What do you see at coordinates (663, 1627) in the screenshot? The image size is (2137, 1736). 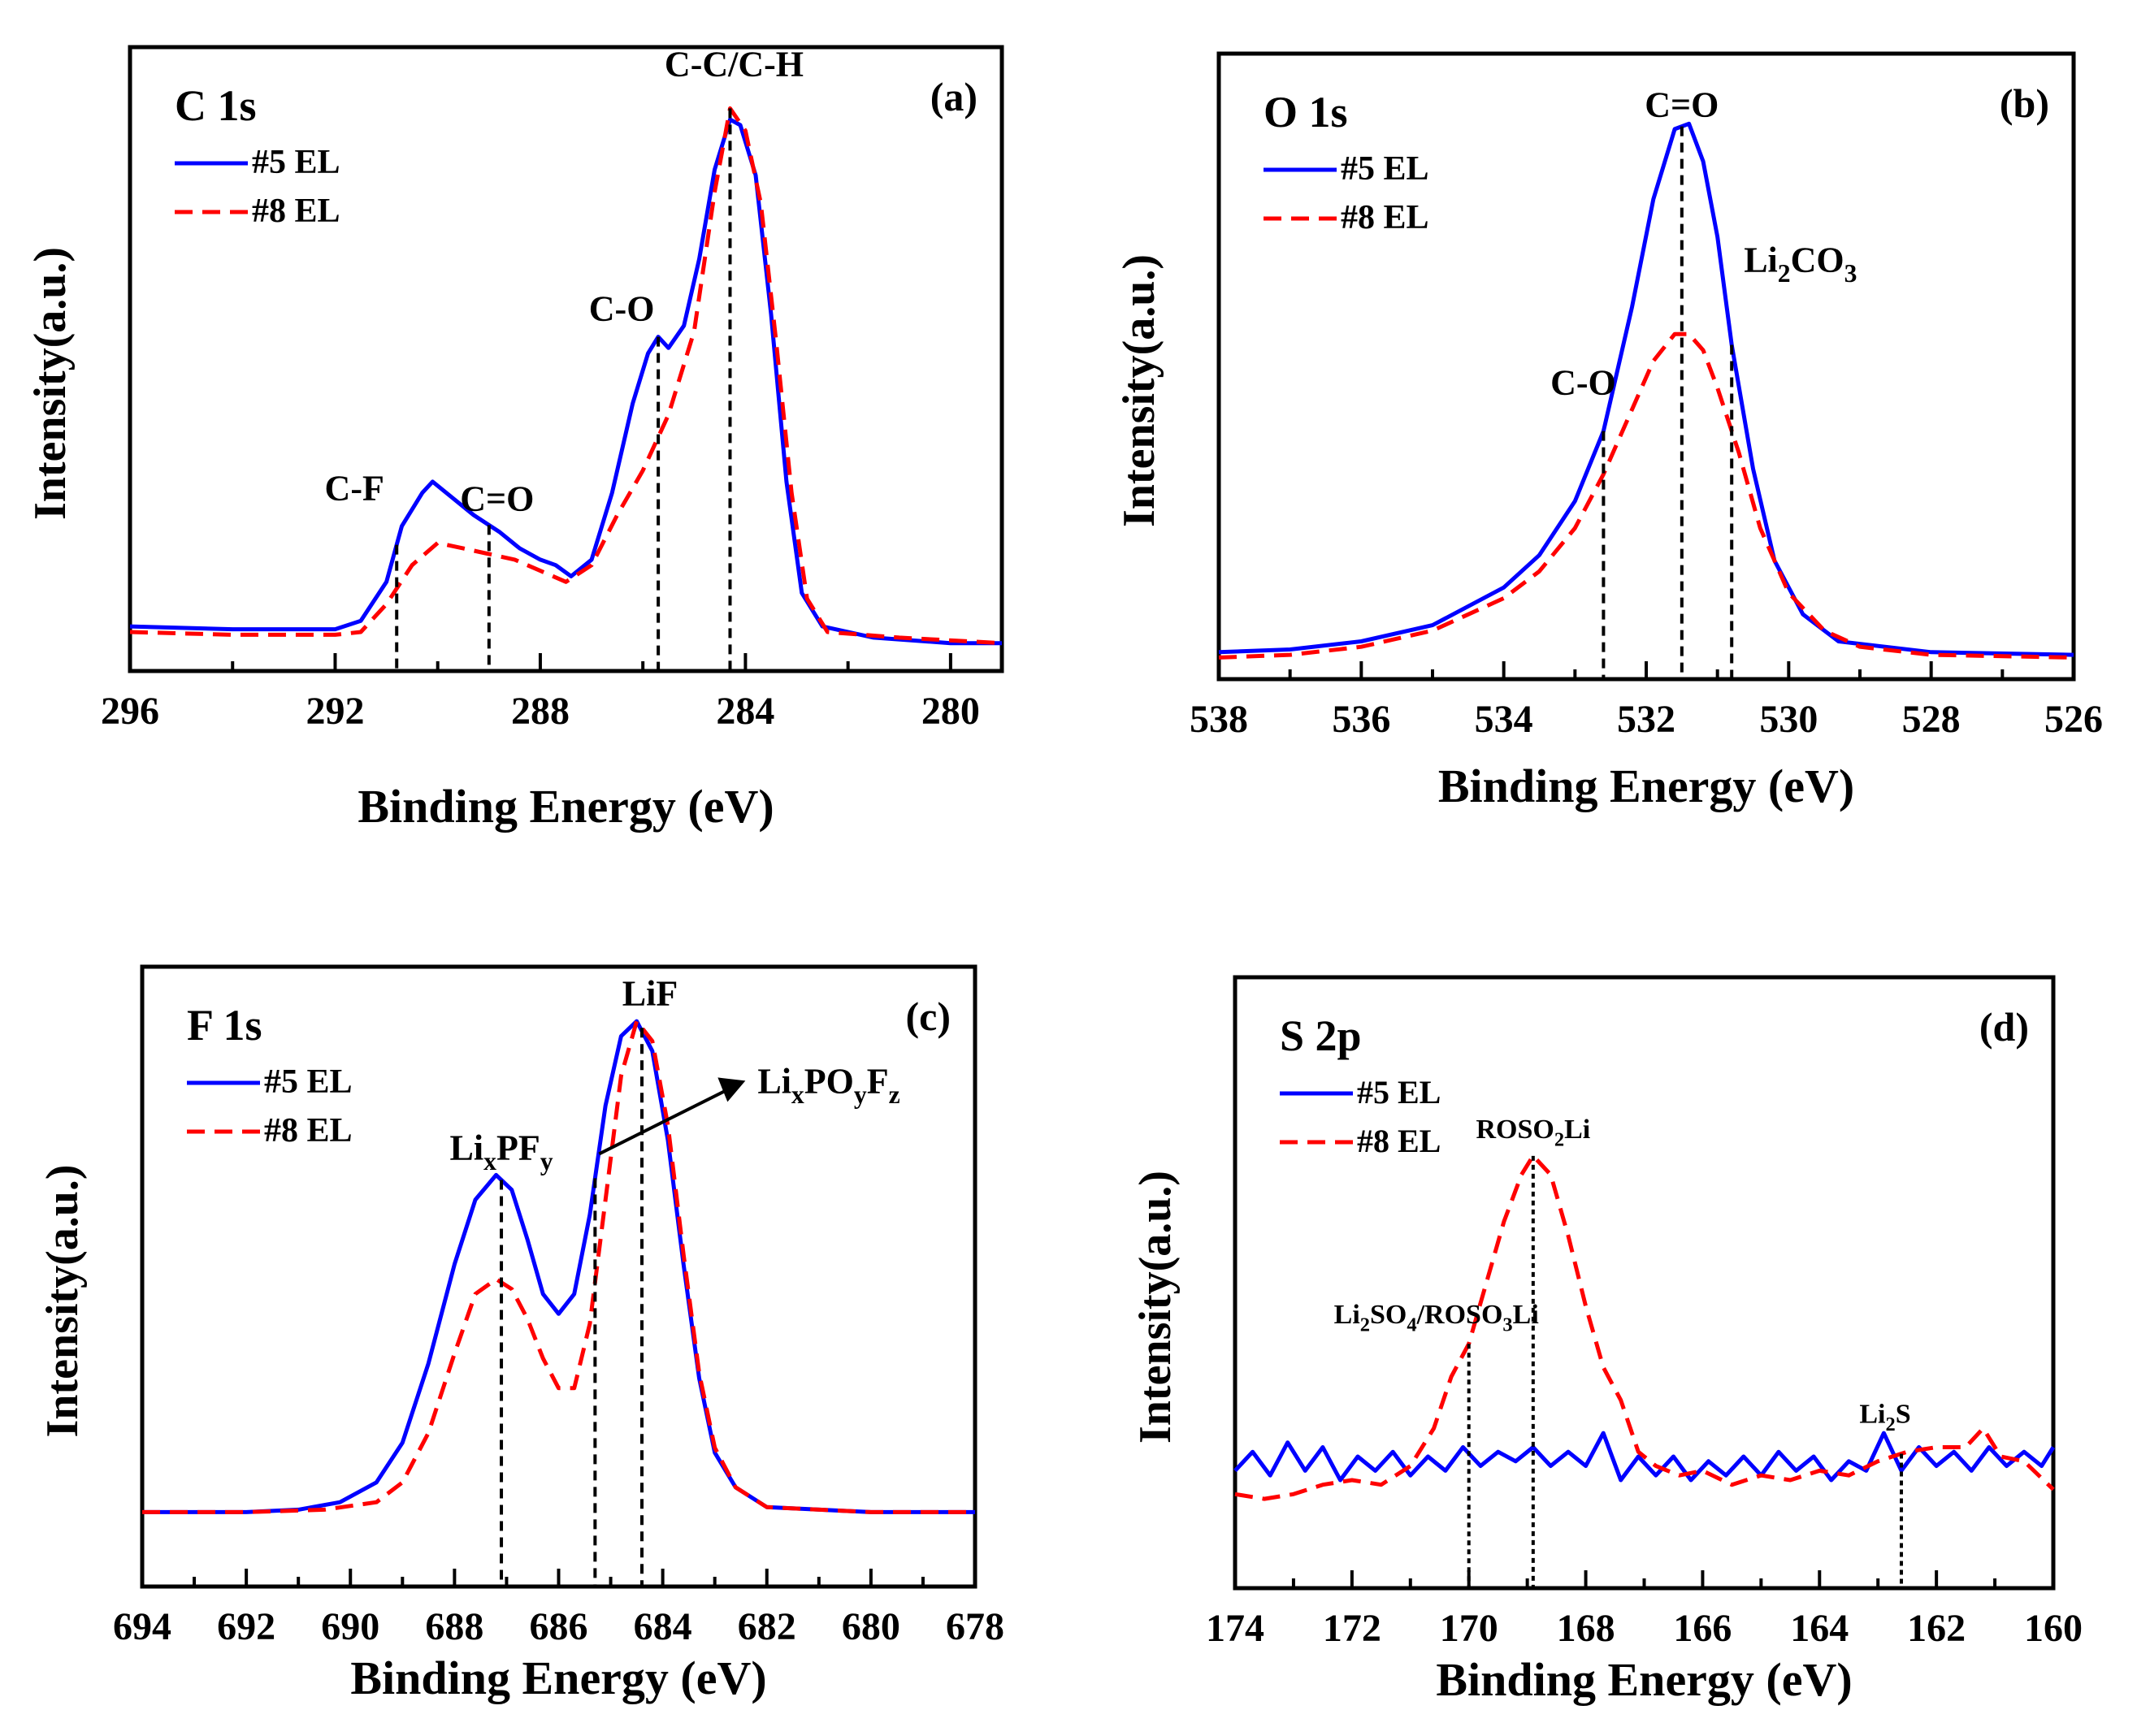 I see `x-tick-label: 684` at bounding box center [663, 1627].